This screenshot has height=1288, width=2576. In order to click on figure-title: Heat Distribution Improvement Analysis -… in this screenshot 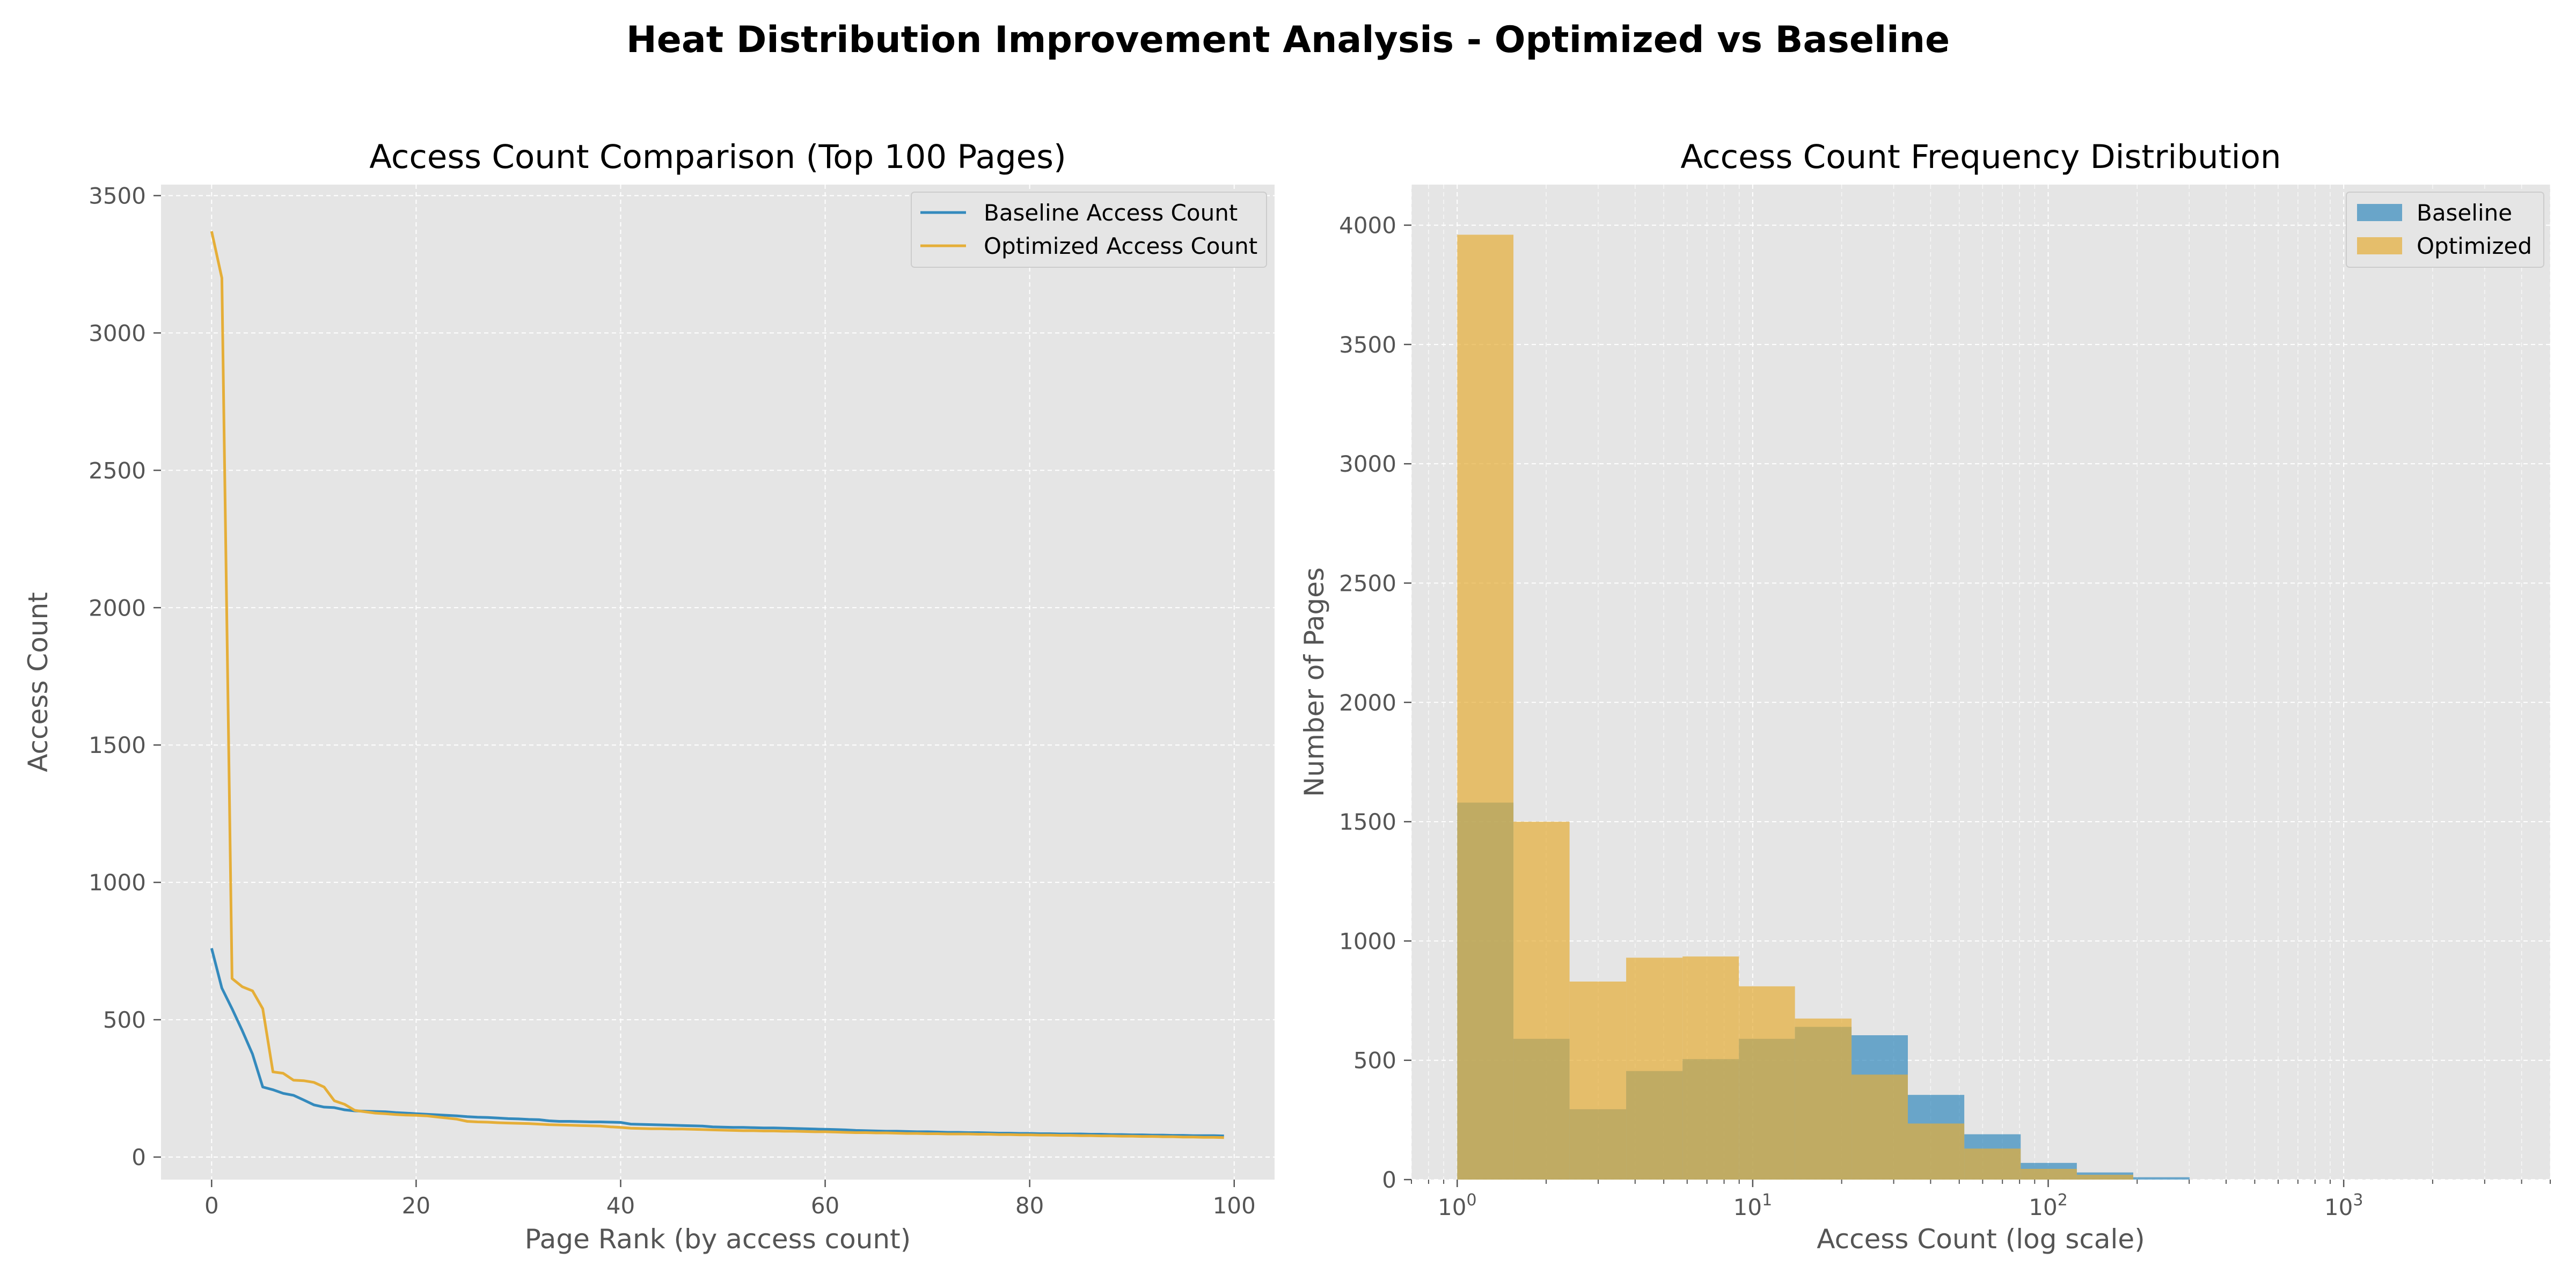, I will do `click(1288, 40)`.